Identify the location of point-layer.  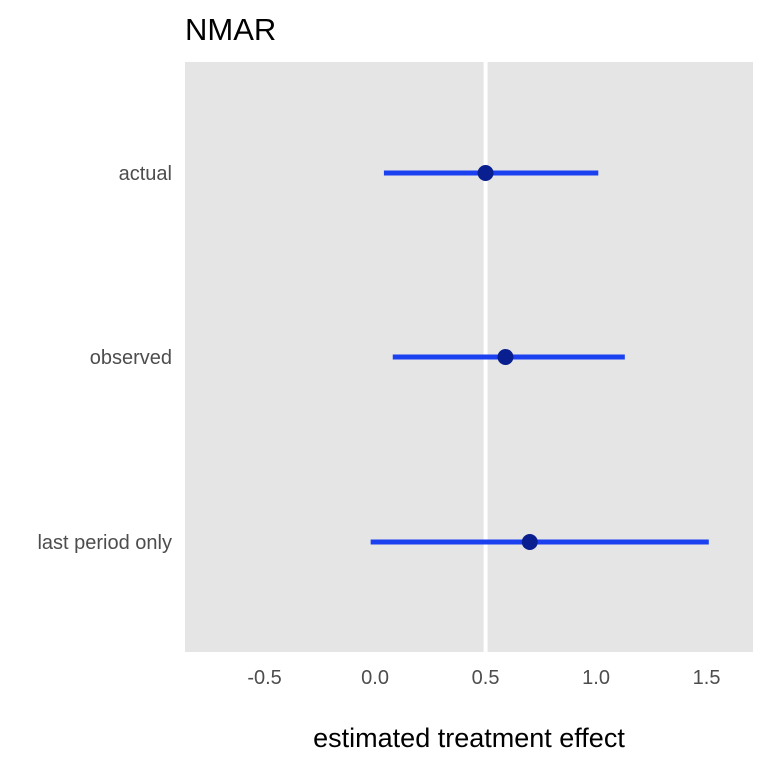
(507, 357).